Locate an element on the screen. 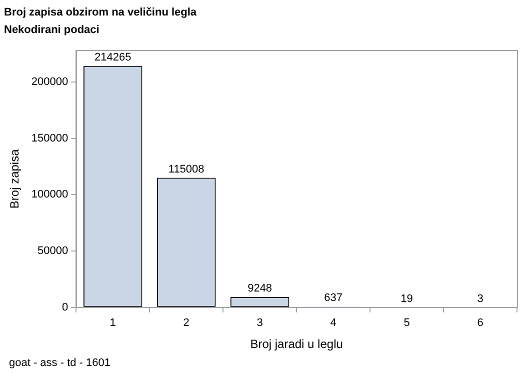 The height and width of the screenshot is (378, 529). y-tick-label: 100000 is located at coordinates (49, 194).